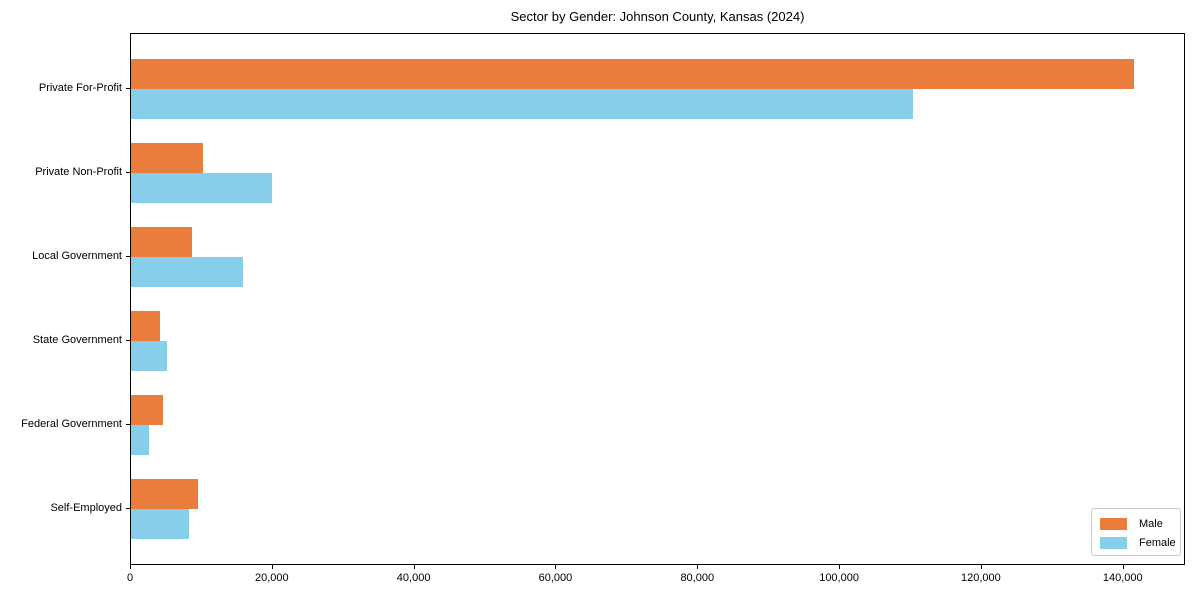 This screenshot has width=1200, height=600. Describe the element at coordinates (80, 88) in the screenshot. I see `y-axis-label-private-for-profit: Private For-Profit` at that location.